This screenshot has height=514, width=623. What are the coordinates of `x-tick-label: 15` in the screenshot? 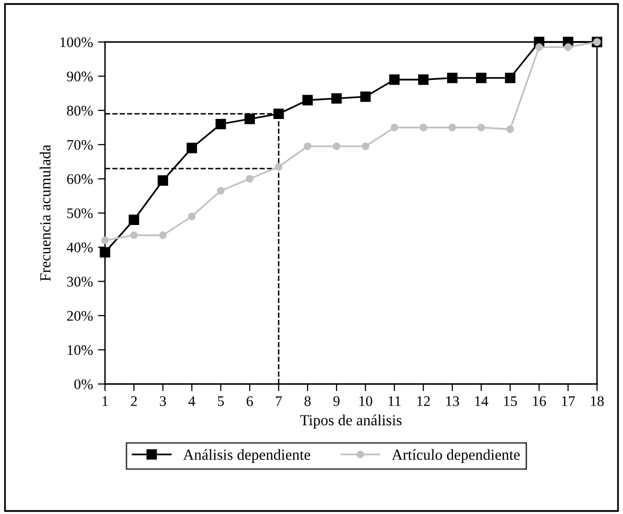 It's located at (510, 401).